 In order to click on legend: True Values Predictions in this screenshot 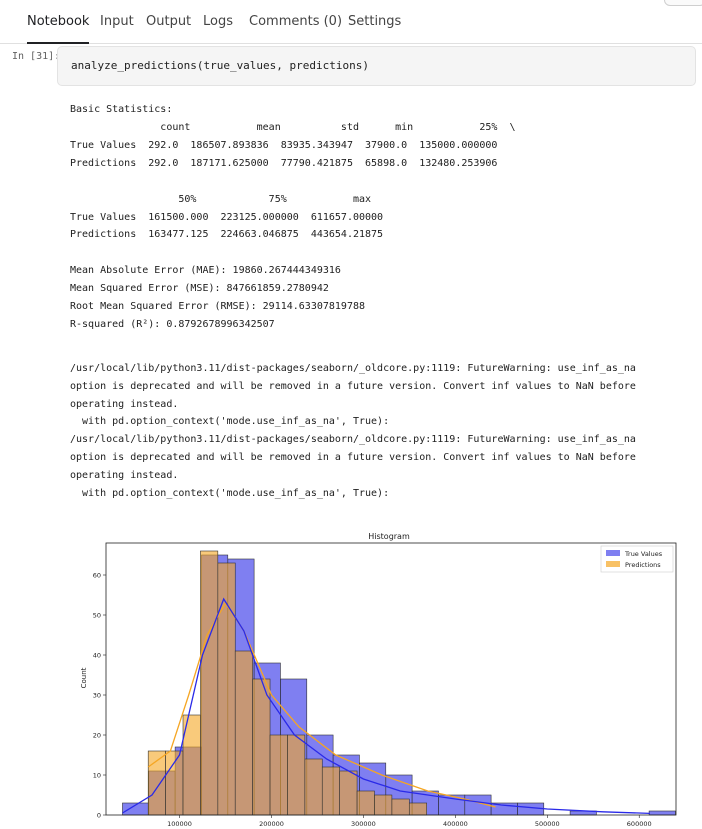, I will do `click(637, 559)`.